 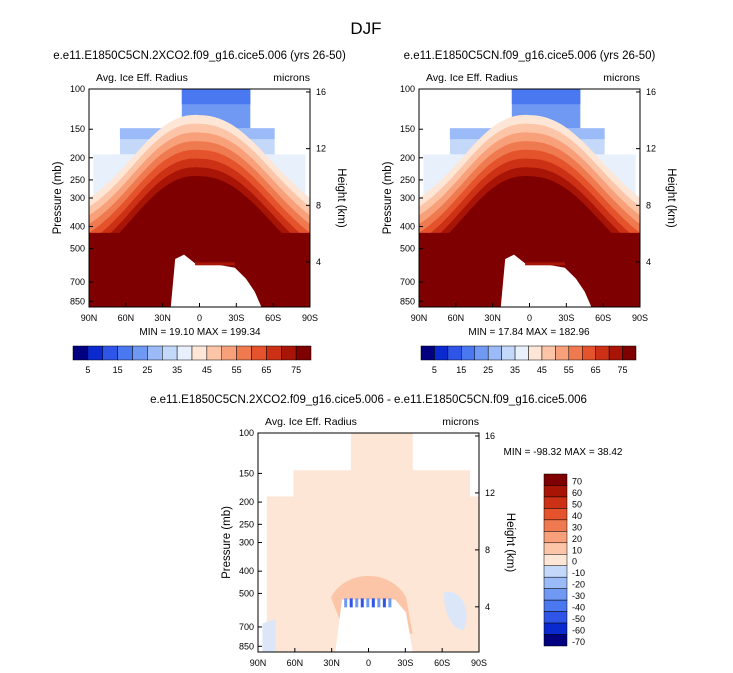 I want to click on x-tick-label: 90N, so click(x=419, y=318).